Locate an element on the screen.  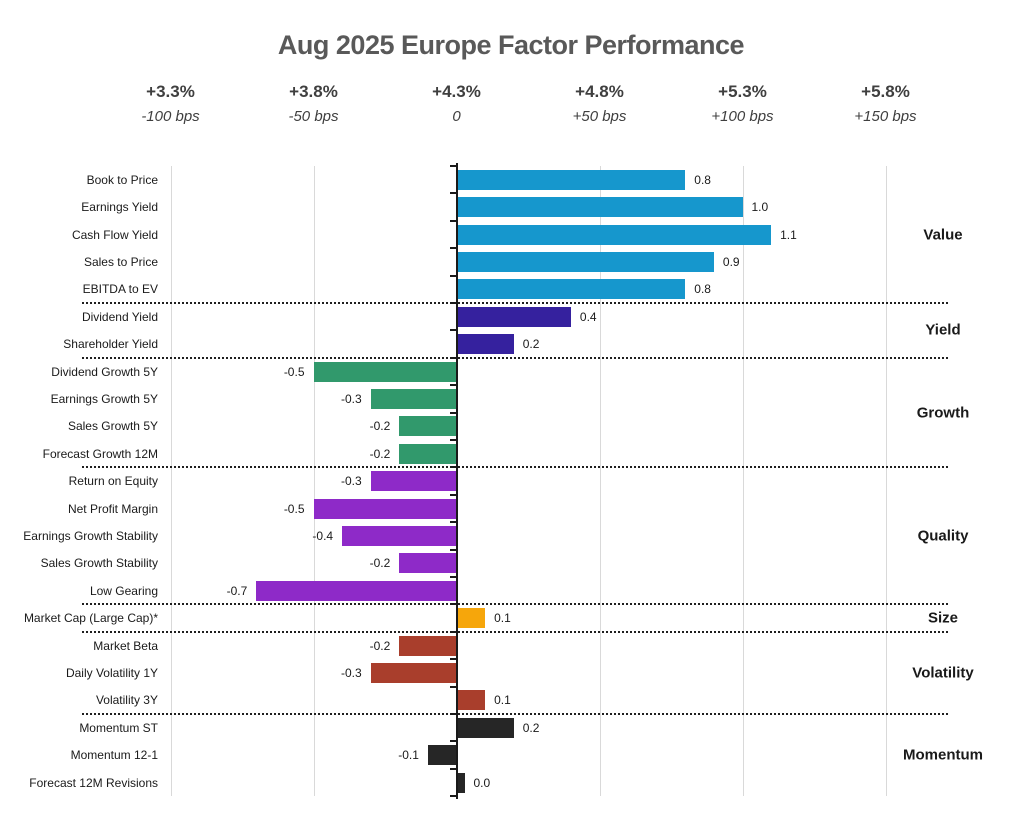
bar-value-earnings-yield: 1.0 is located at coordinates (760, 207).